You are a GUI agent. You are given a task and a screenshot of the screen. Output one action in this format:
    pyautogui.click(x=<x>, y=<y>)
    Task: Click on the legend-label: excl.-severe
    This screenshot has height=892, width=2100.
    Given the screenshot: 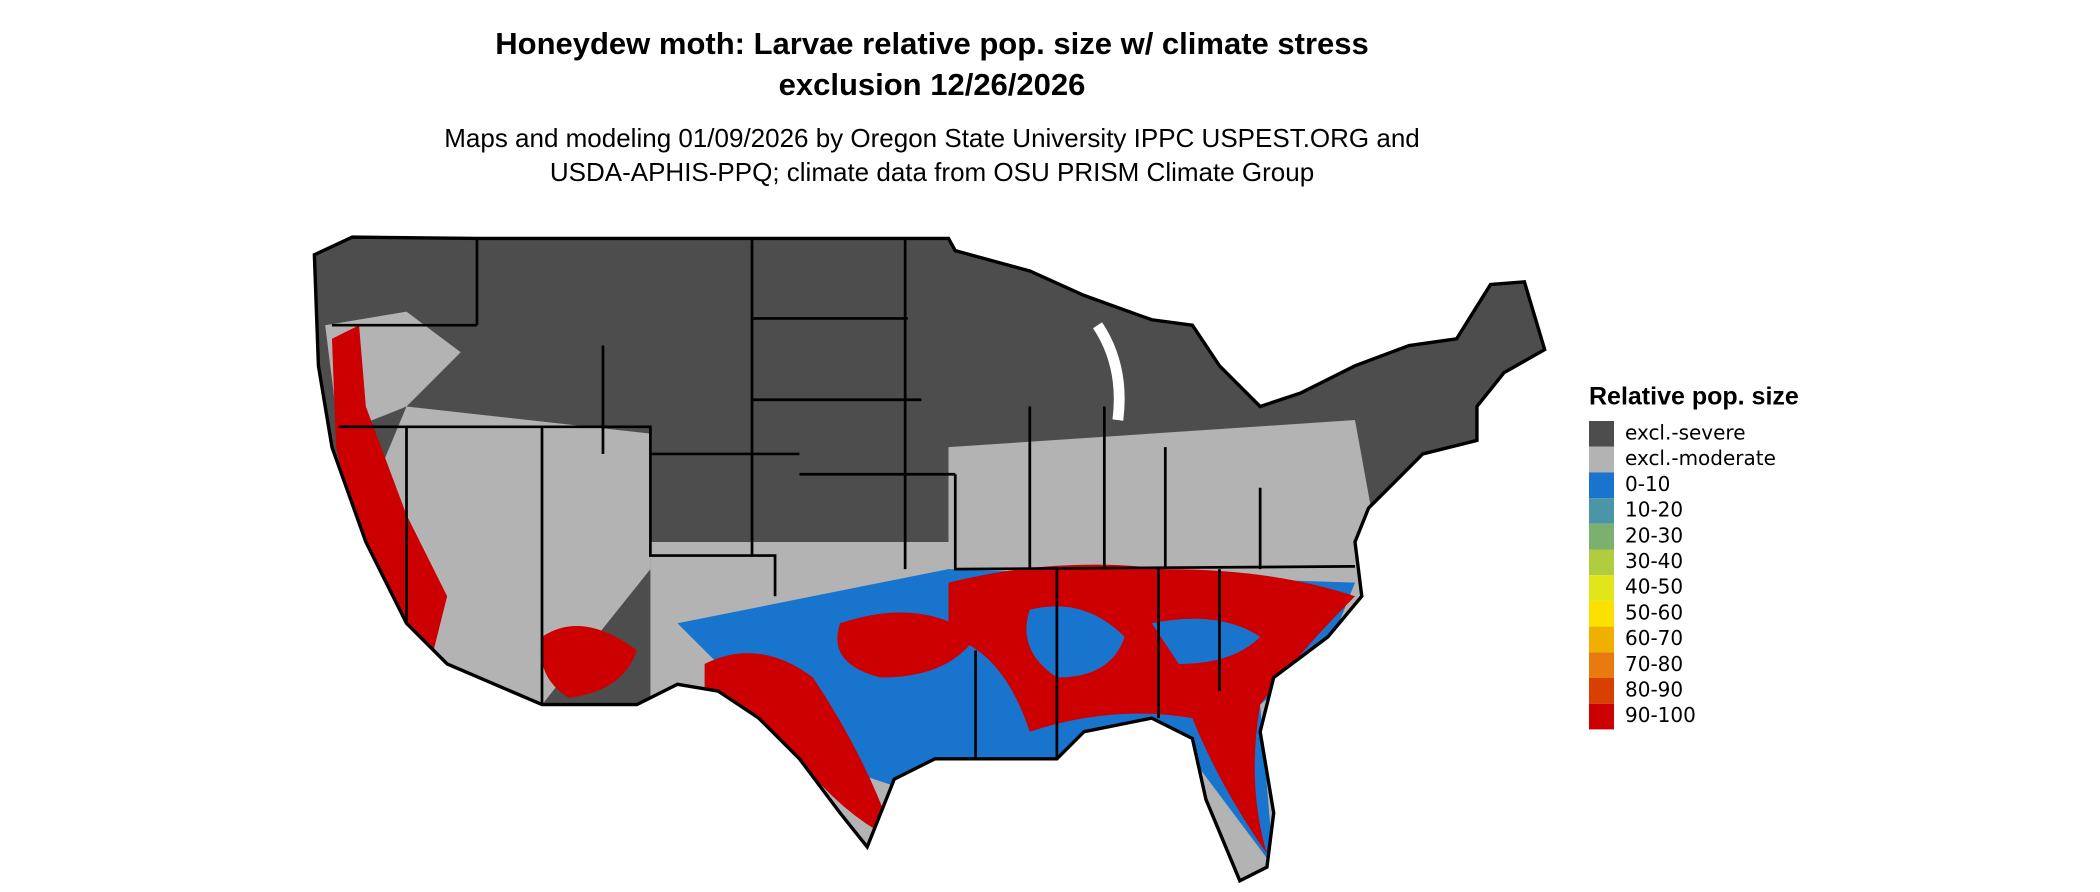 What is the action you would take?
    pyautogui.click(x=1685, y=433)
    